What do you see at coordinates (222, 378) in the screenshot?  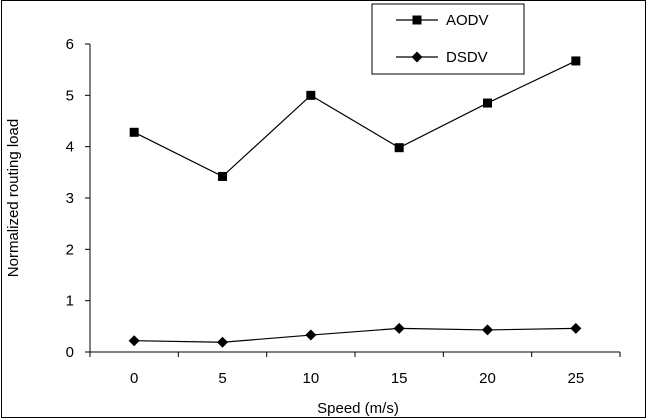 I see `x-tick-label: 5` at bounding box center [222, 378].